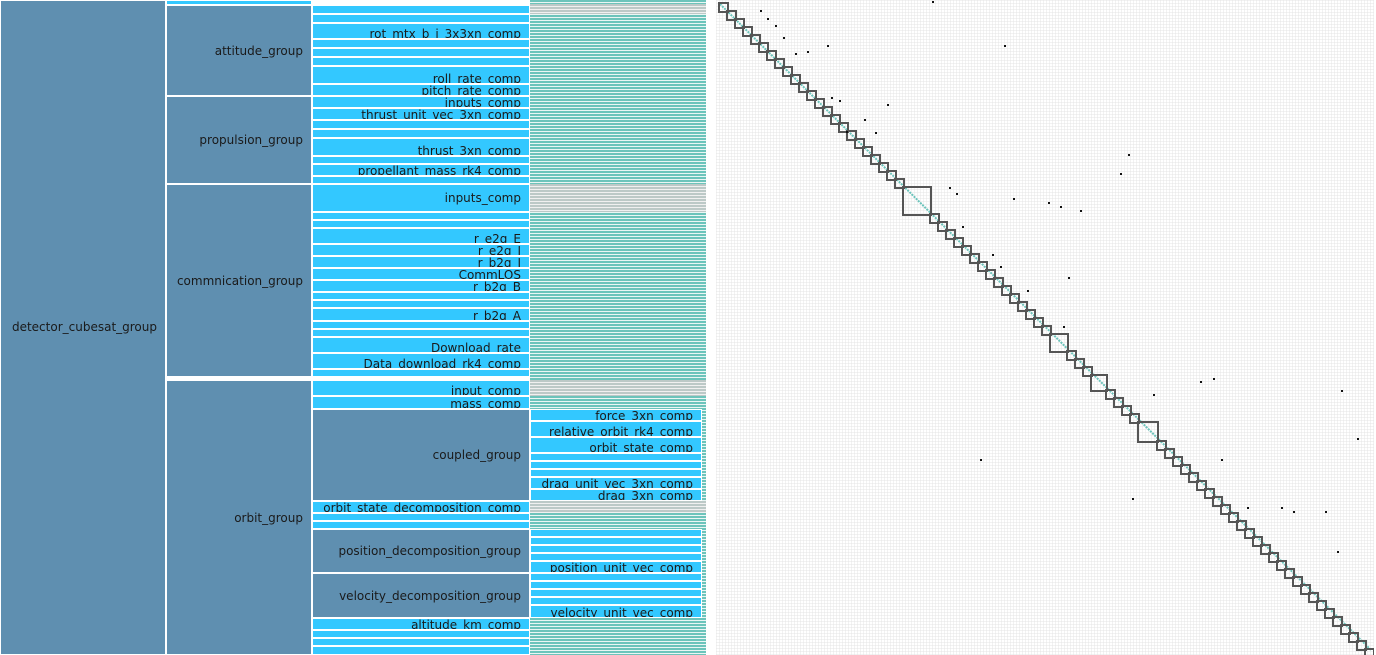 The height and width of the screenshot is (655, 1376). What do you see at coordinates (421, 286) in the screenshot?
I see `component-cell: r_b2g_B` at bounding box center [421, 286].